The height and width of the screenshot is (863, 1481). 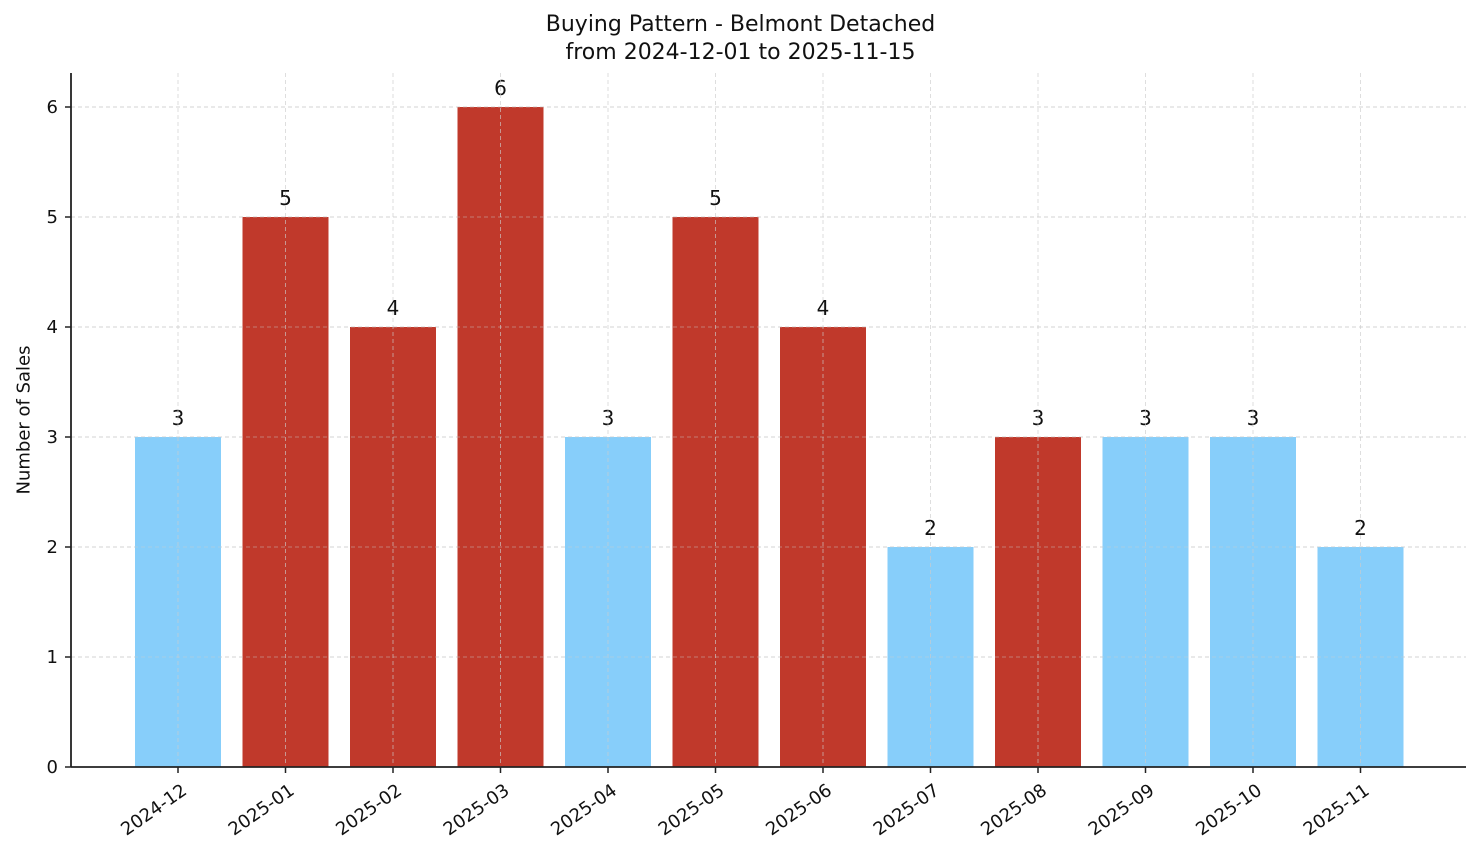 What do you see at coordinates (1229, 810) in the screenshot?
I see `x-tick-label: 2025-10` at bounding box center [1229, 810].